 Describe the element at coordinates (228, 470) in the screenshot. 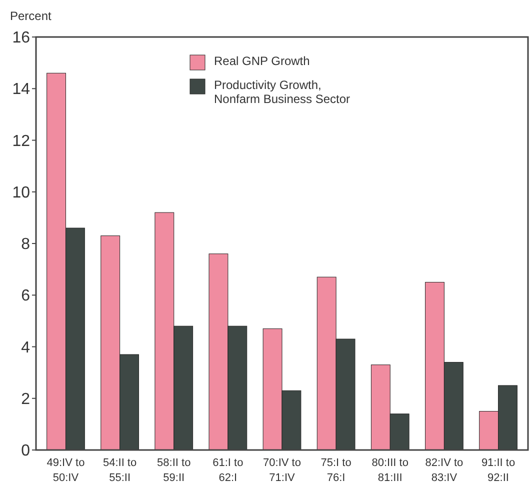

I see `x-tick-label: 61:I to 62:I` at that location.